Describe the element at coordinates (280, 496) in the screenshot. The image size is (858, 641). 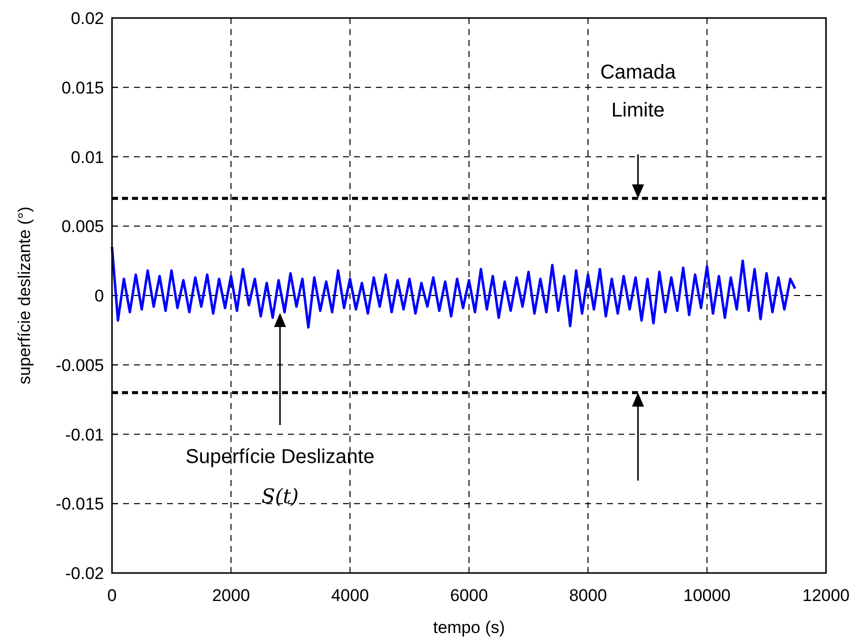
I see `annotation: S(t)` at that location.